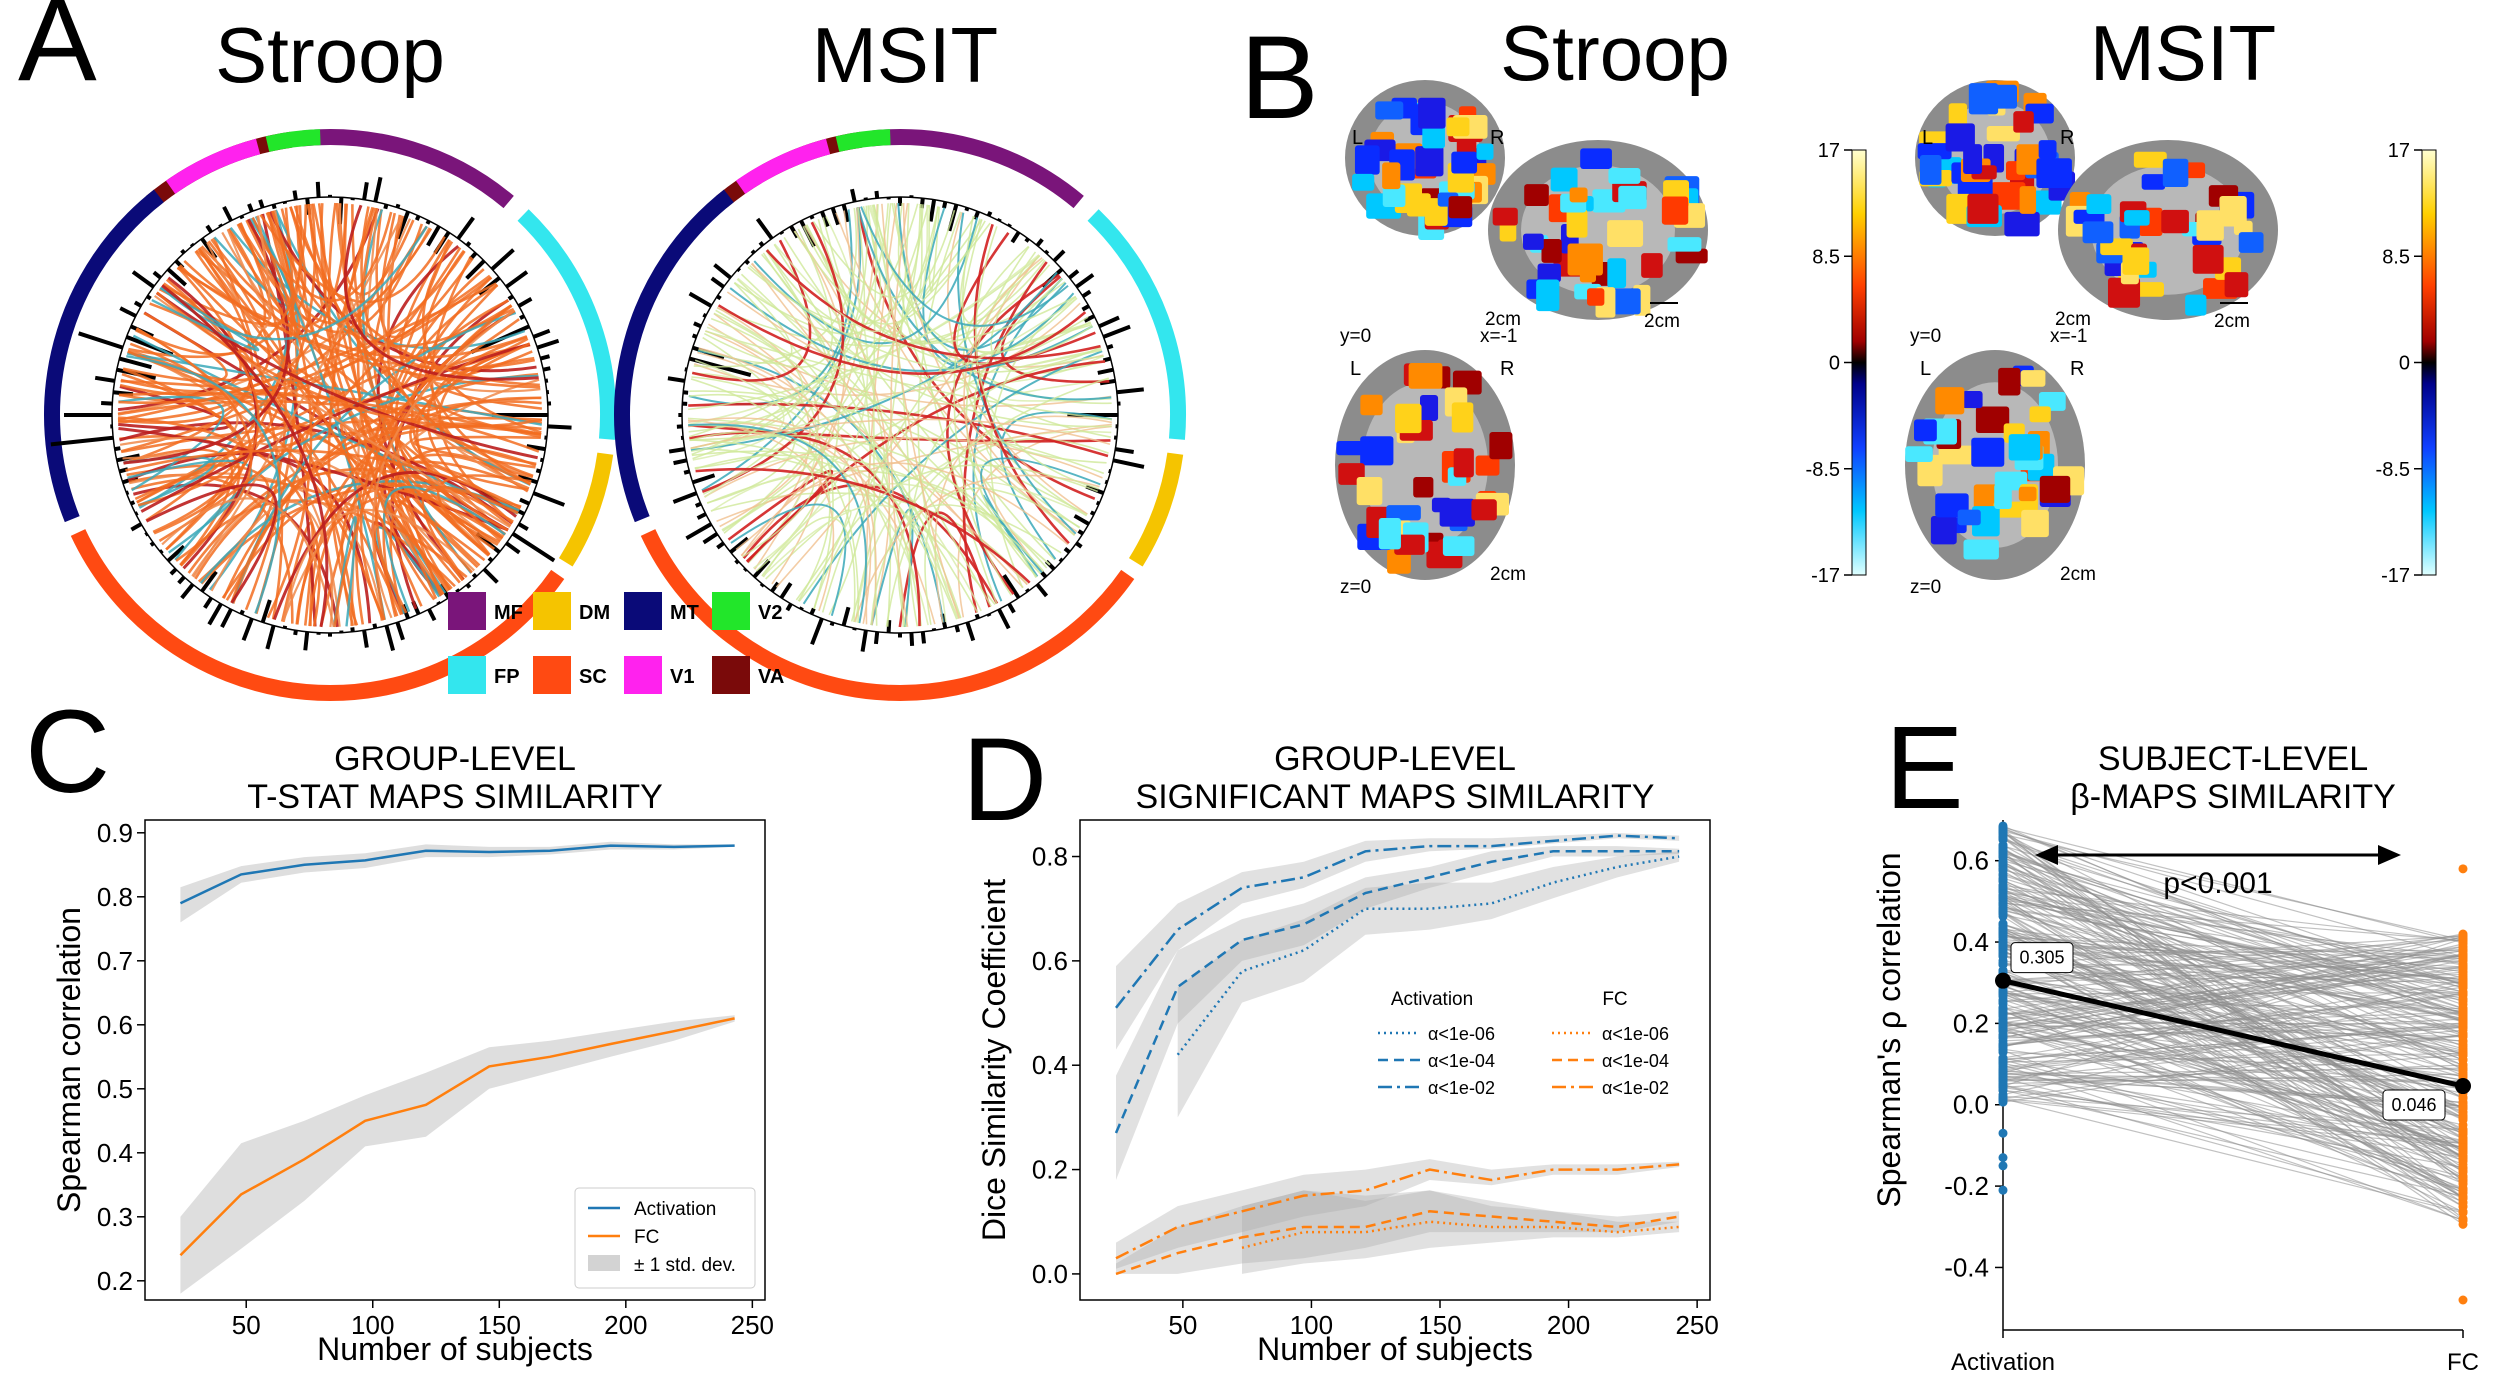 The height and width of the screenshot is (1399, 2493). Describe the element at coordinates (2003, 980) in the screenshot. I see `mean-point-activation` at that location.